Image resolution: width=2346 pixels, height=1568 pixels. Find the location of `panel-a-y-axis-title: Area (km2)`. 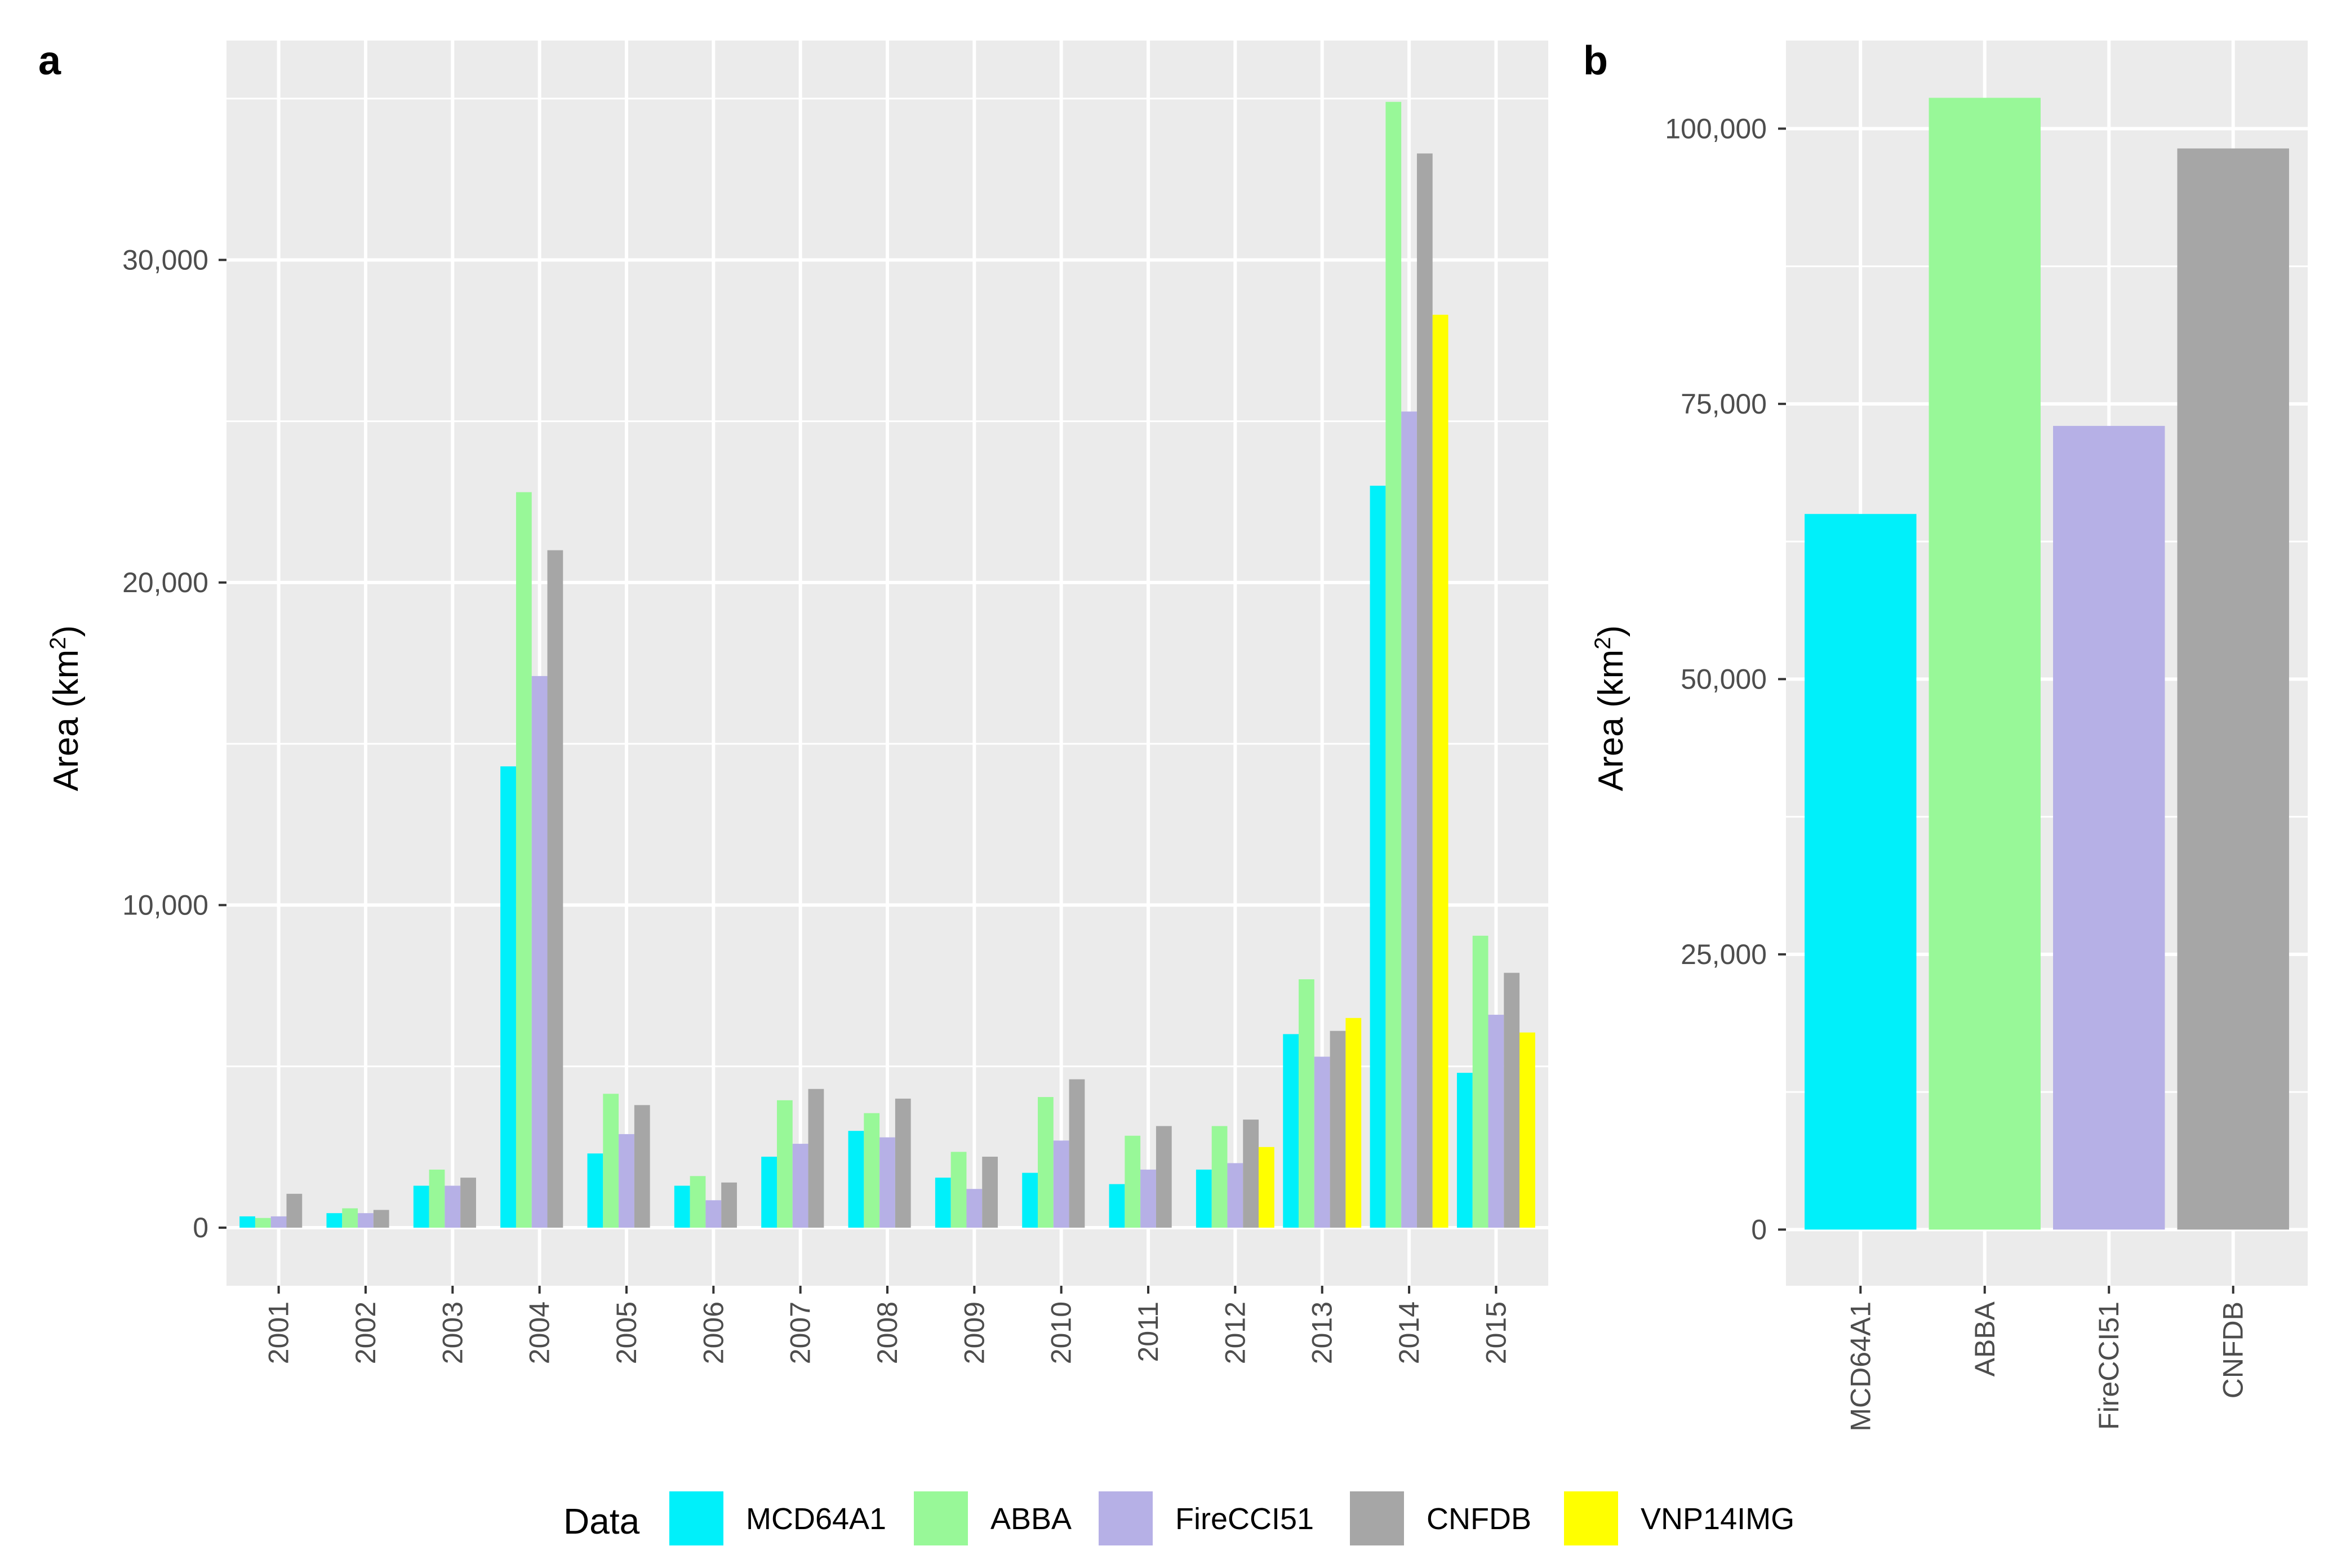

panel-a-y-axis-title: Area (km2) is located at coordinates (66, 708).